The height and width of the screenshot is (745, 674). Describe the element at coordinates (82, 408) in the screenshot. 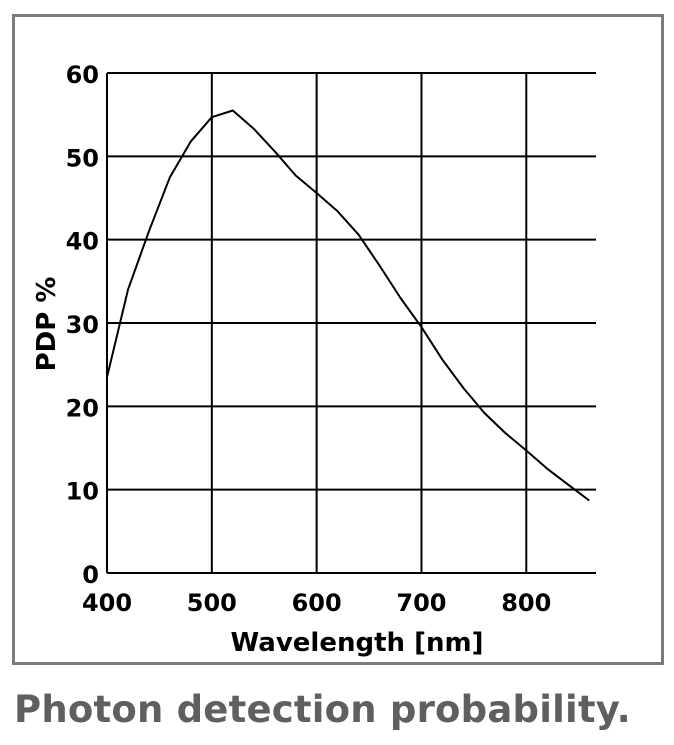

I see `y-tick-label: 20` at that location.